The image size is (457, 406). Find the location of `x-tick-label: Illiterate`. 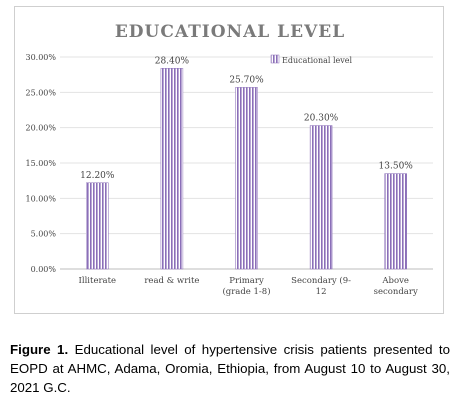

x-tick-label: Illiterate is located at coordinates (98, 281).